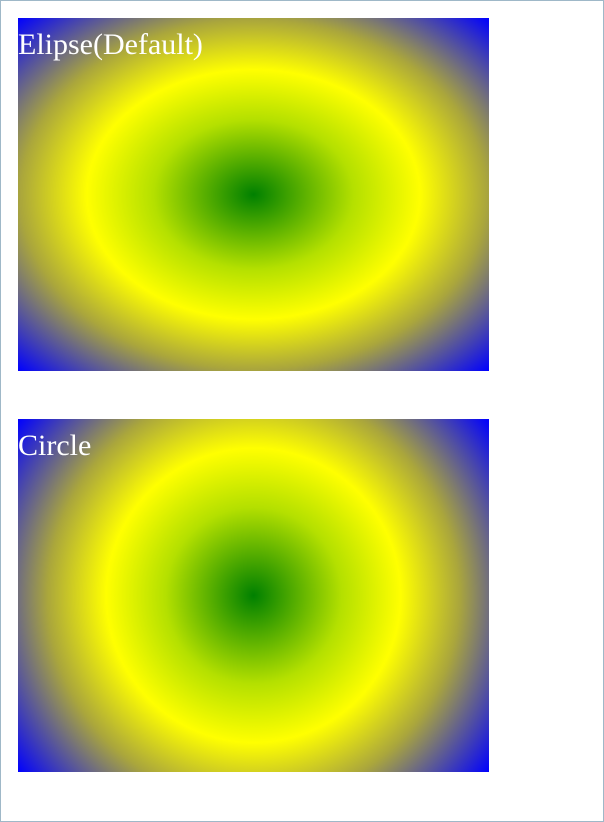 This screenshot has width=604, height=822. Describe the element at coordinates (55, 445) in the screenshot. I see `circle-label: Circle` at that location.